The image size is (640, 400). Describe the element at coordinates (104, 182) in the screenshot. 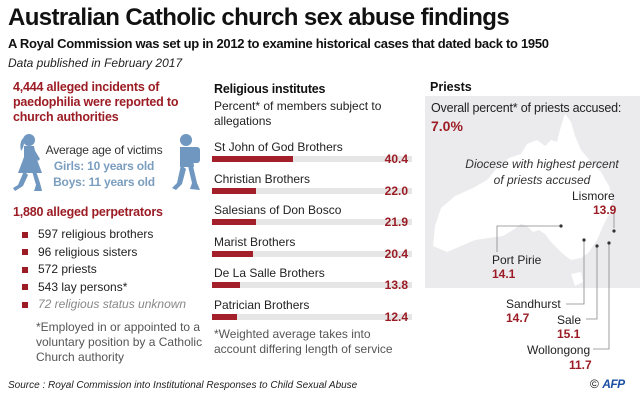

I see `boys-age: Boys: 11 years old` at that location.